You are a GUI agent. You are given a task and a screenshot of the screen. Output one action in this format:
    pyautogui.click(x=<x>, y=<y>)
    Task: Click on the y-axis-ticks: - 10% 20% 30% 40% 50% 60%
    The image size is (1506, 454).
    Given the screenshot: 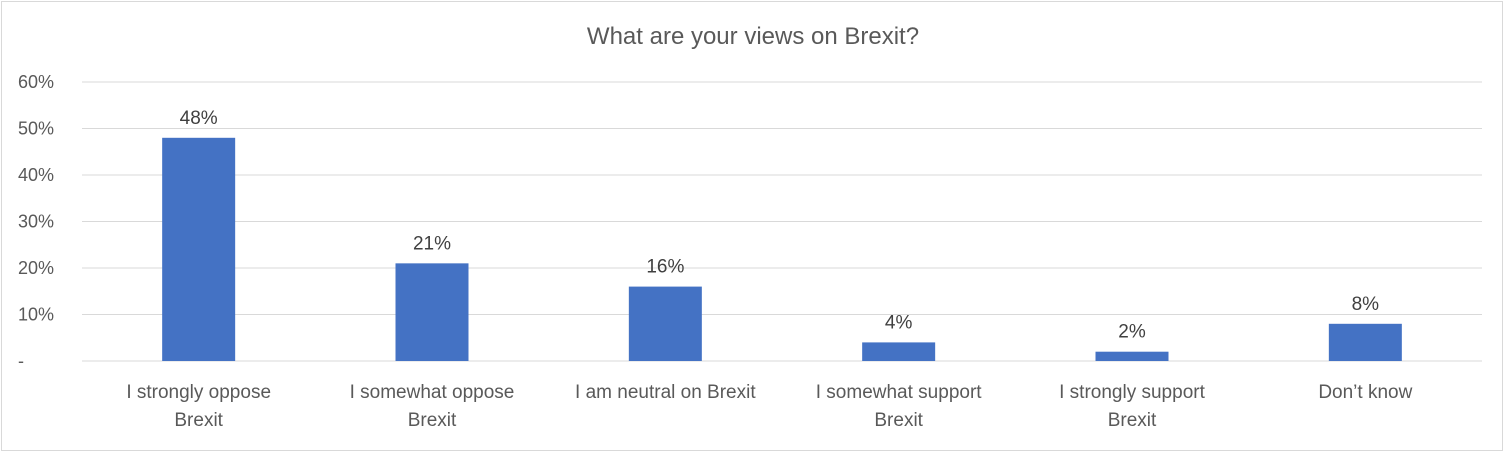 What is the action you would take?
    pyautogui.click(x=36, y=221)
    